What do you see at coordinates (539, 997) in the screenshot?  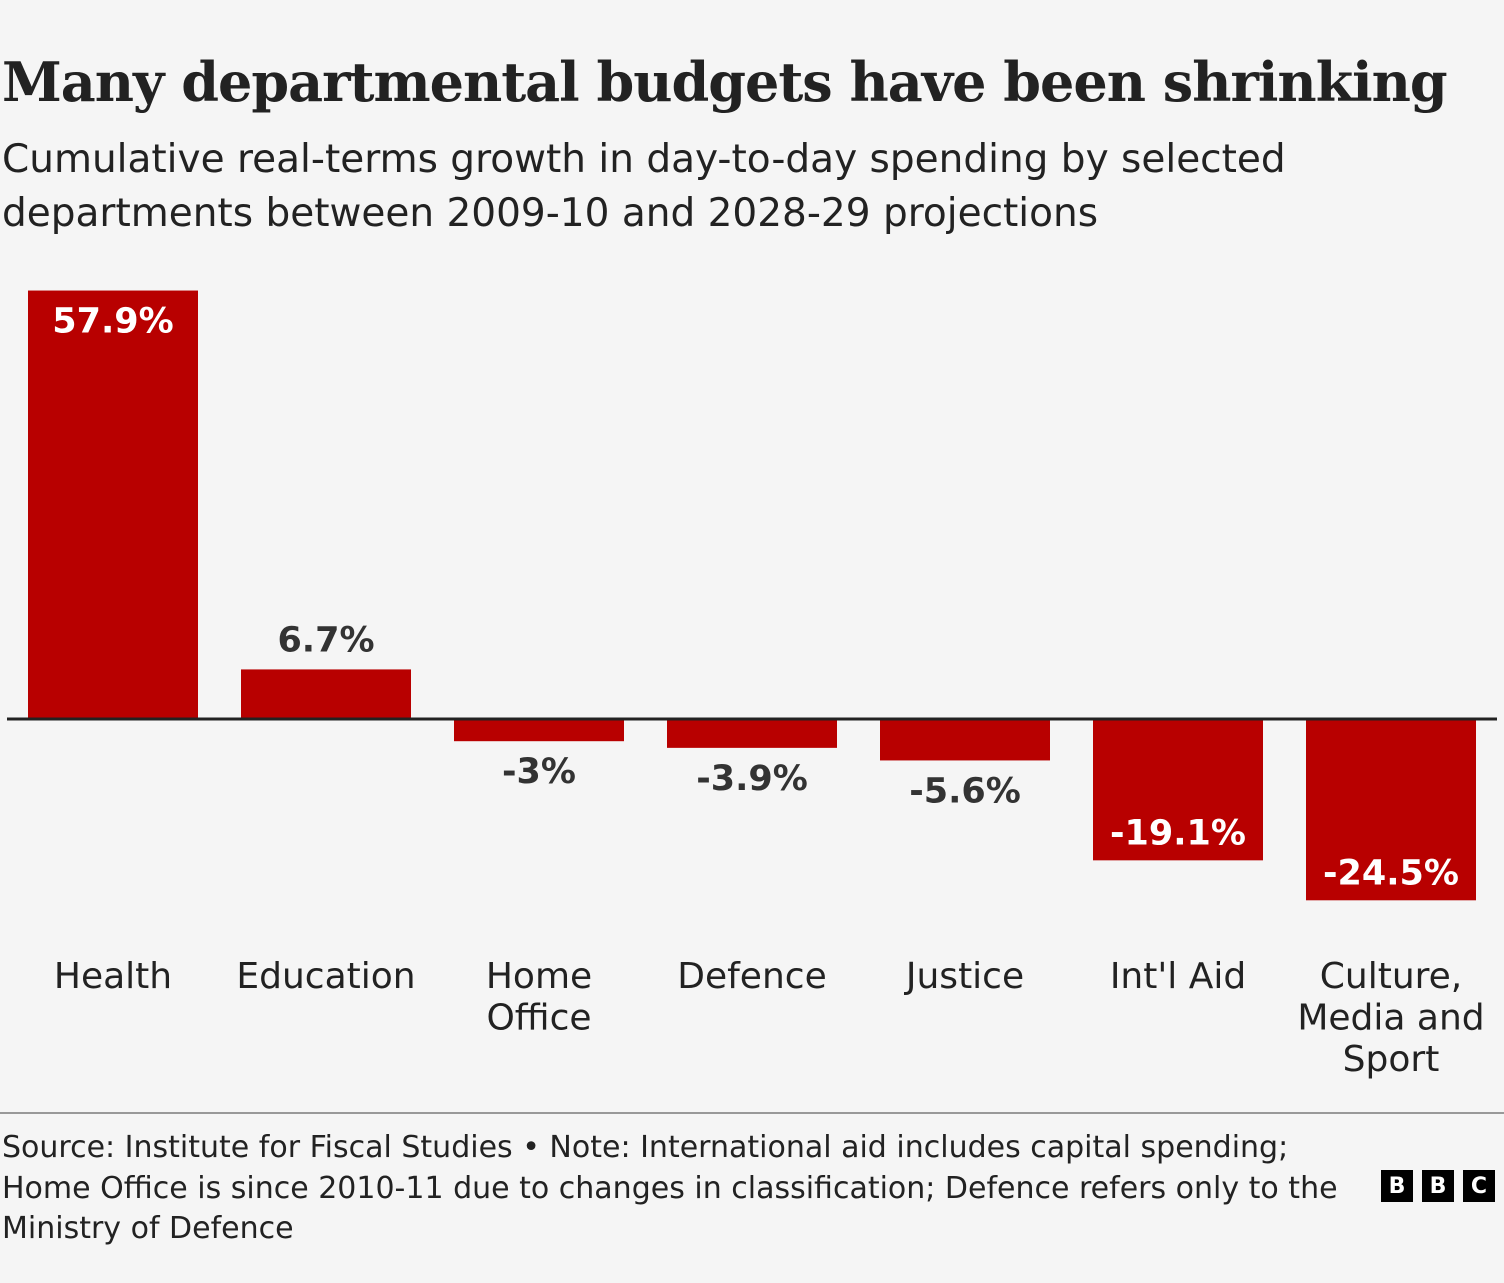 I see `category-label-2: Home Office` at bounding box center [539, 997].